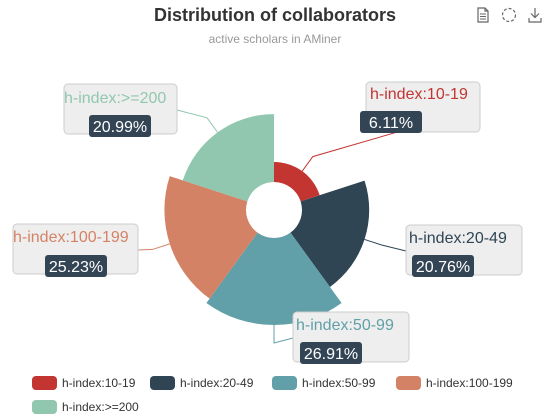 The width and height of the screenshot is (550, 420). I want to click on slice-percent: 6.11%, so click(391, 123).